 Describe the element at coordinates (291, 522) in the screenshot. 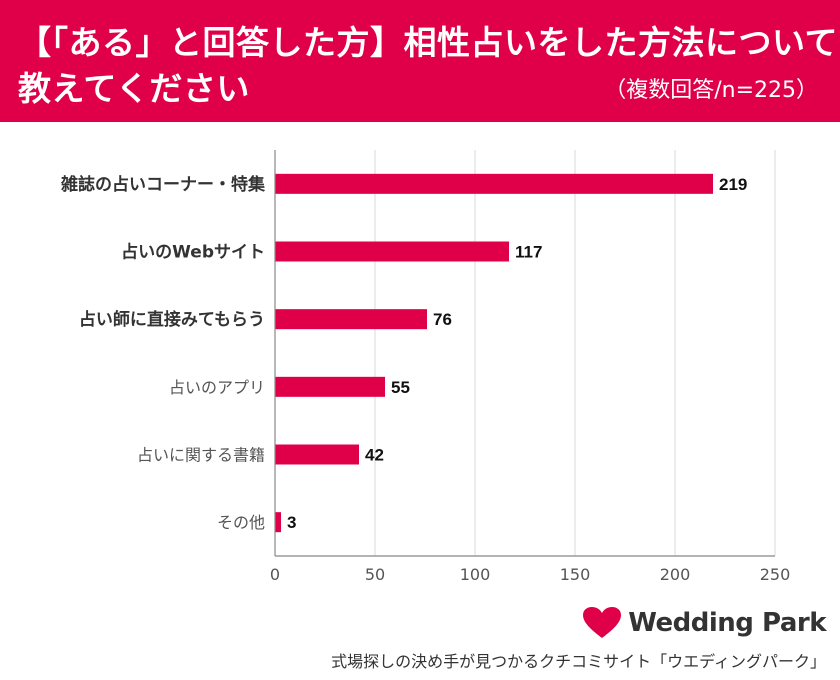

I see `value-label: 3` at that location.